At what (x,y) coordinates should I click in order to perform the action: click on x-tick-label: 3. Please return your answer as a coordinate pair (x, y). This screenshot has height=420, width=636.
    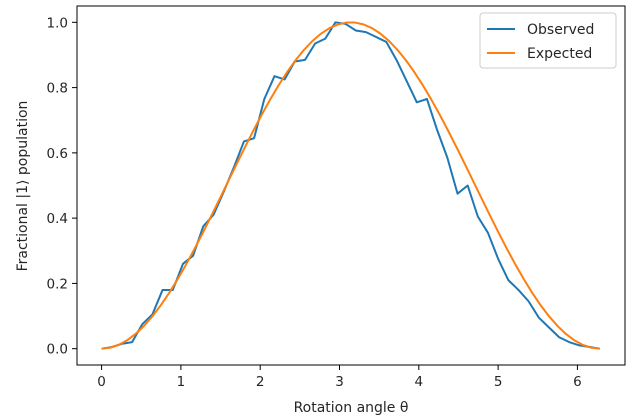
    Looking at the image, I should click on (339, 382).